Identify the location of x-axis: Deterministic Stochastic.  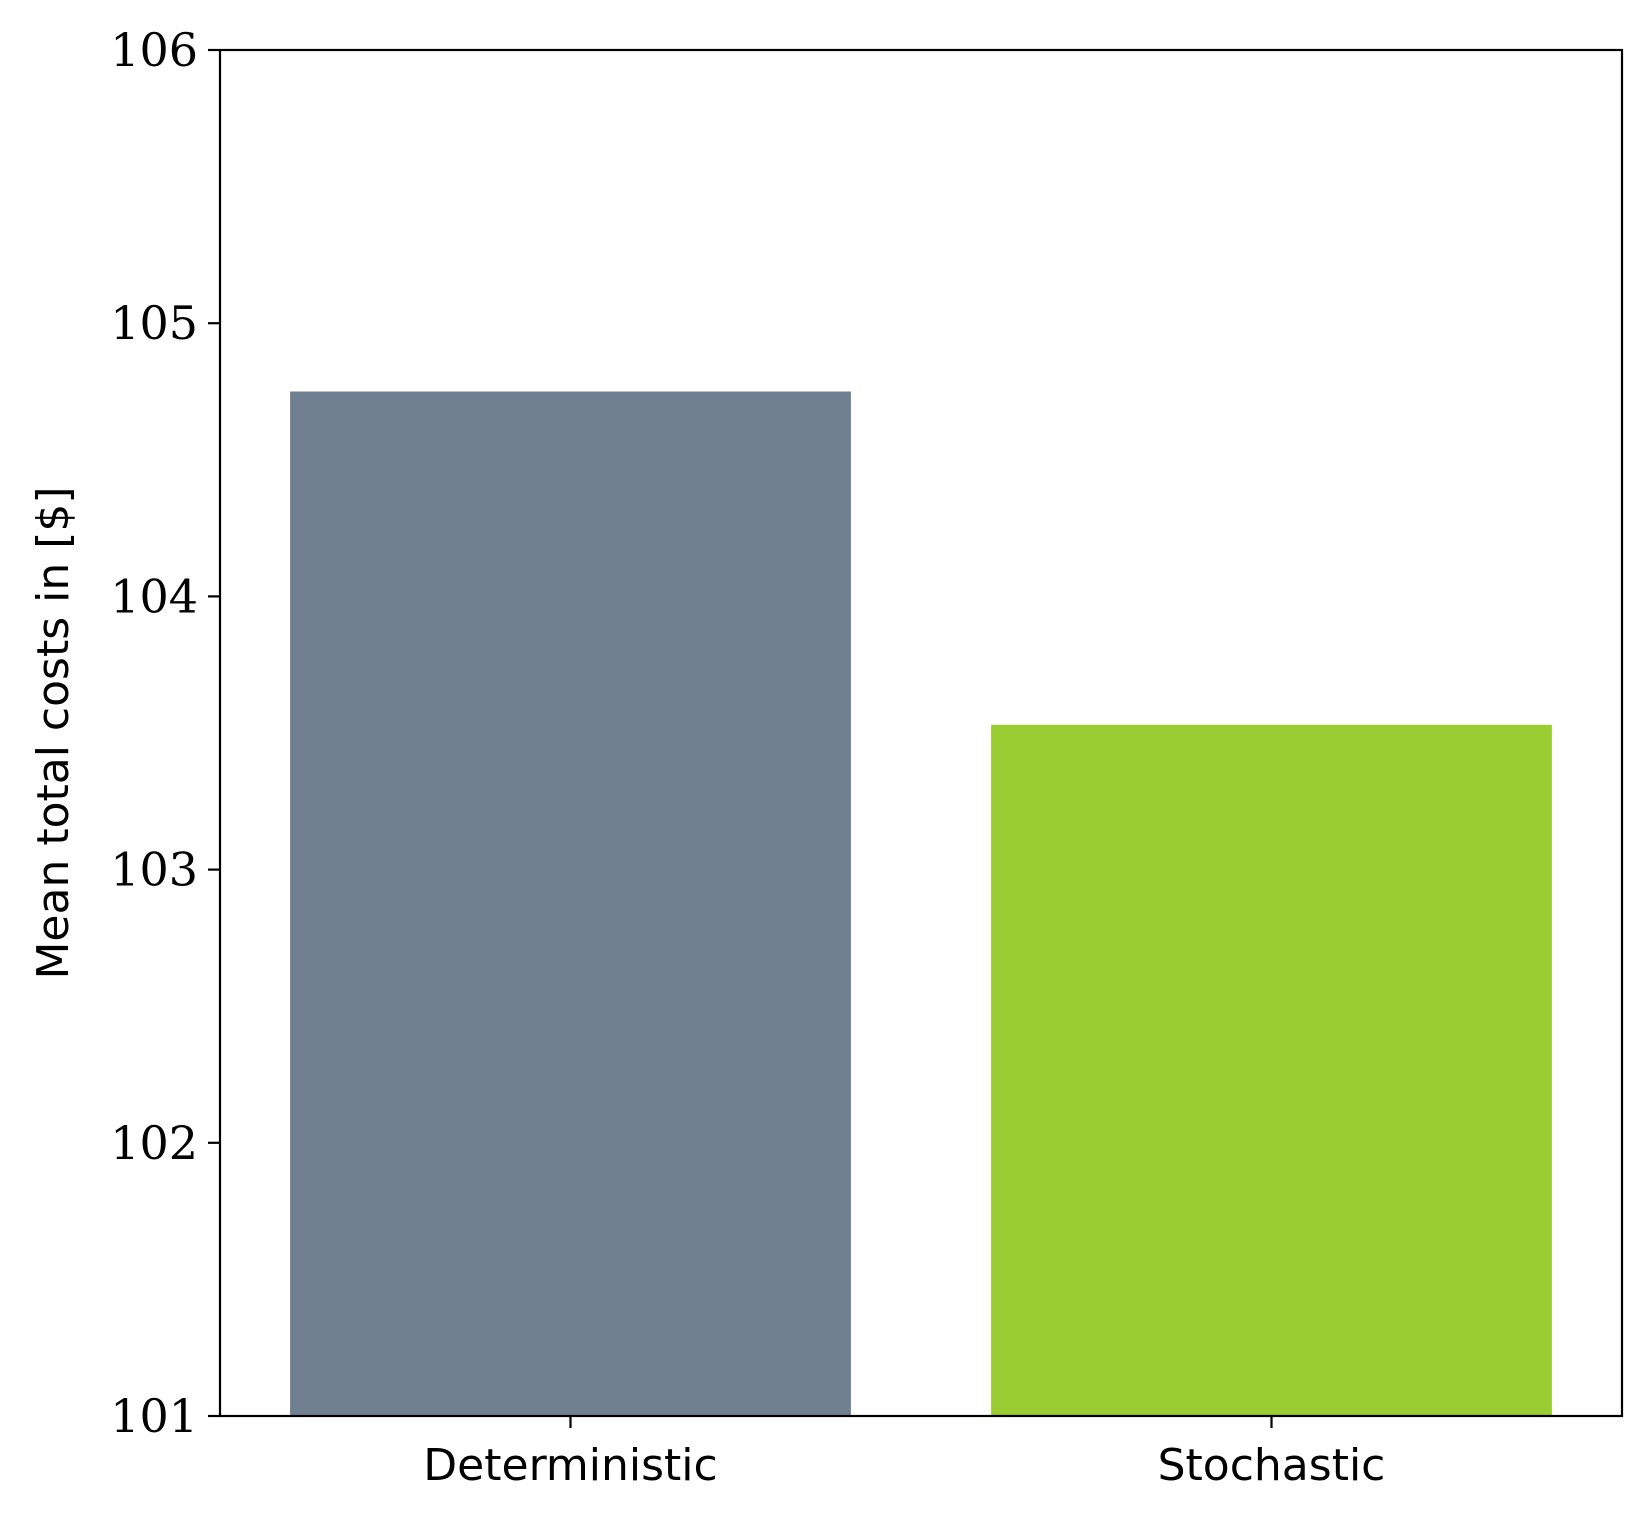
(904, 1453).